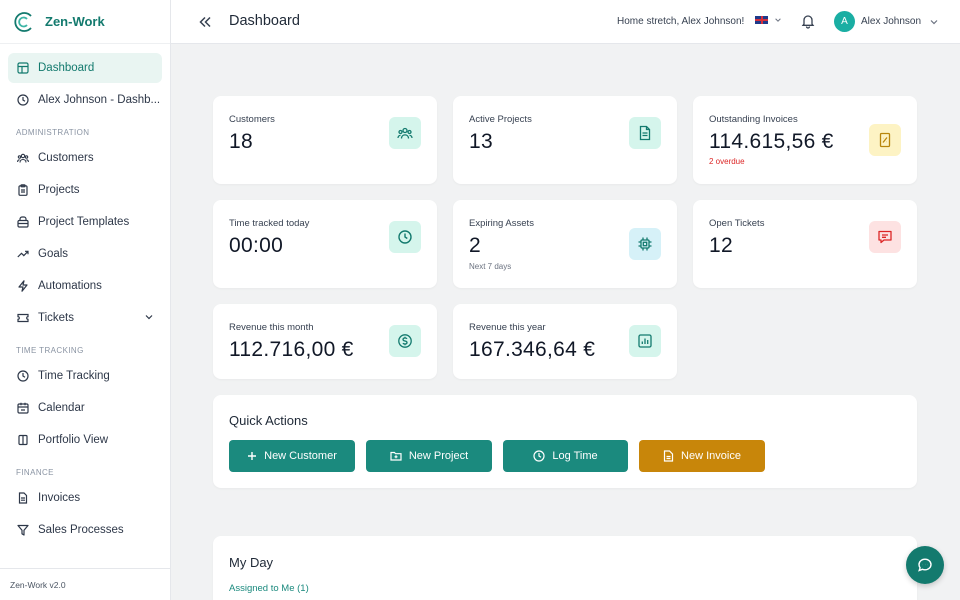 This screenshot has height=600, width=960. I want to click on stat-card-open-tickets: Open Tickets 12, so click(805, 244).